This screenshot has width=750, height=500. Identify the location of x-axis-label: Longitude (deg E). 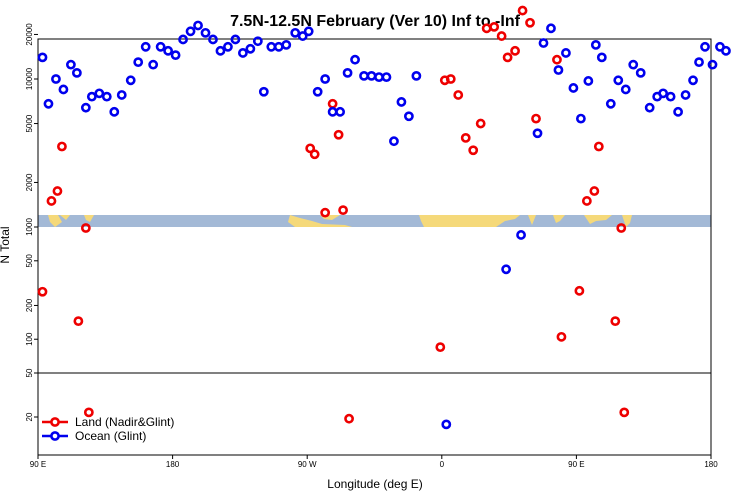
(374, 484).